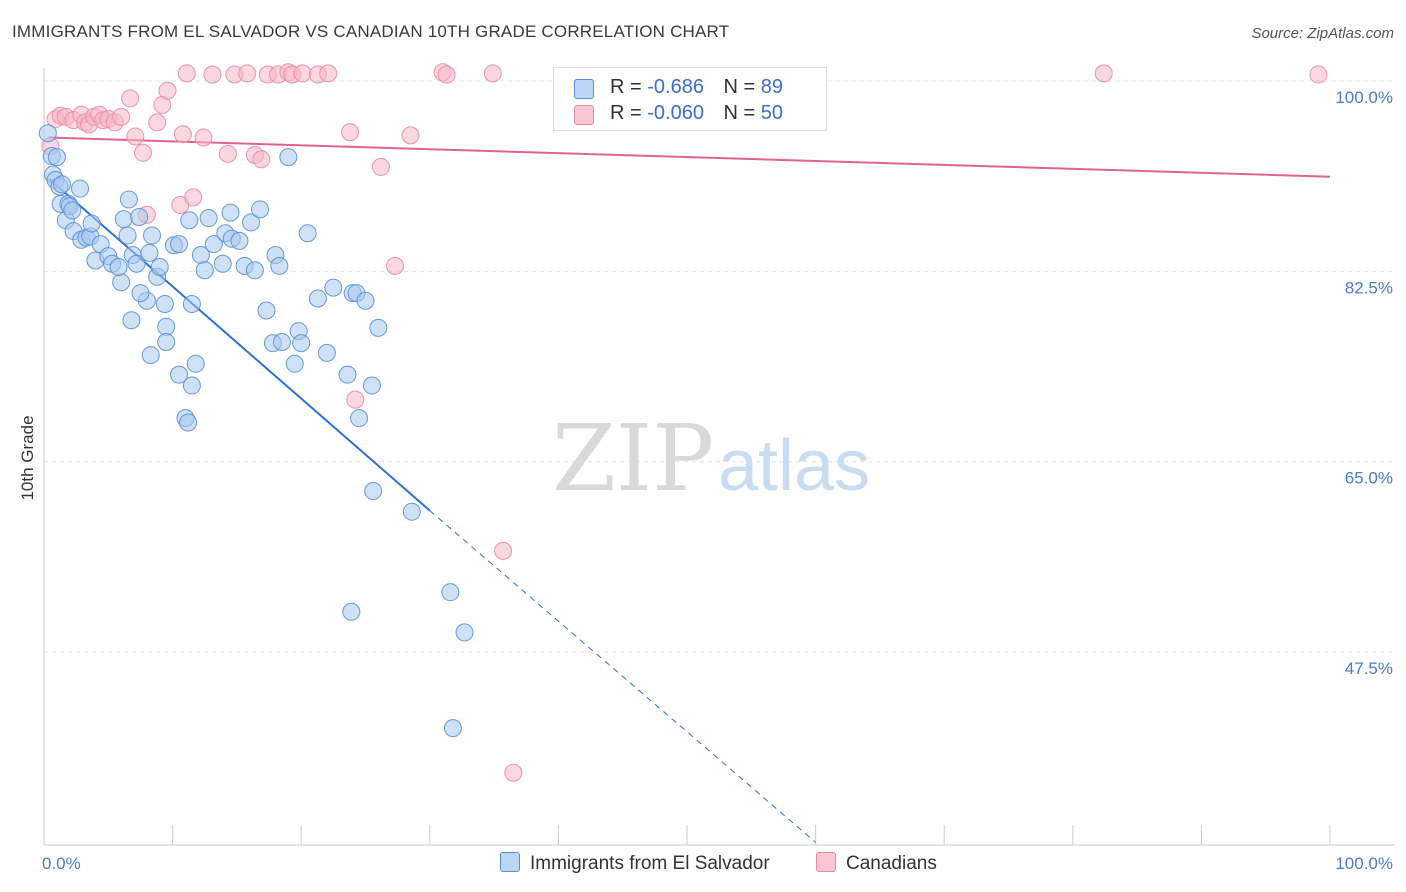 The image size is (1406, 892). Describe the element at coordinates (239, 345) in the screenshot. I see `trend-line-el-salvador` at that location.